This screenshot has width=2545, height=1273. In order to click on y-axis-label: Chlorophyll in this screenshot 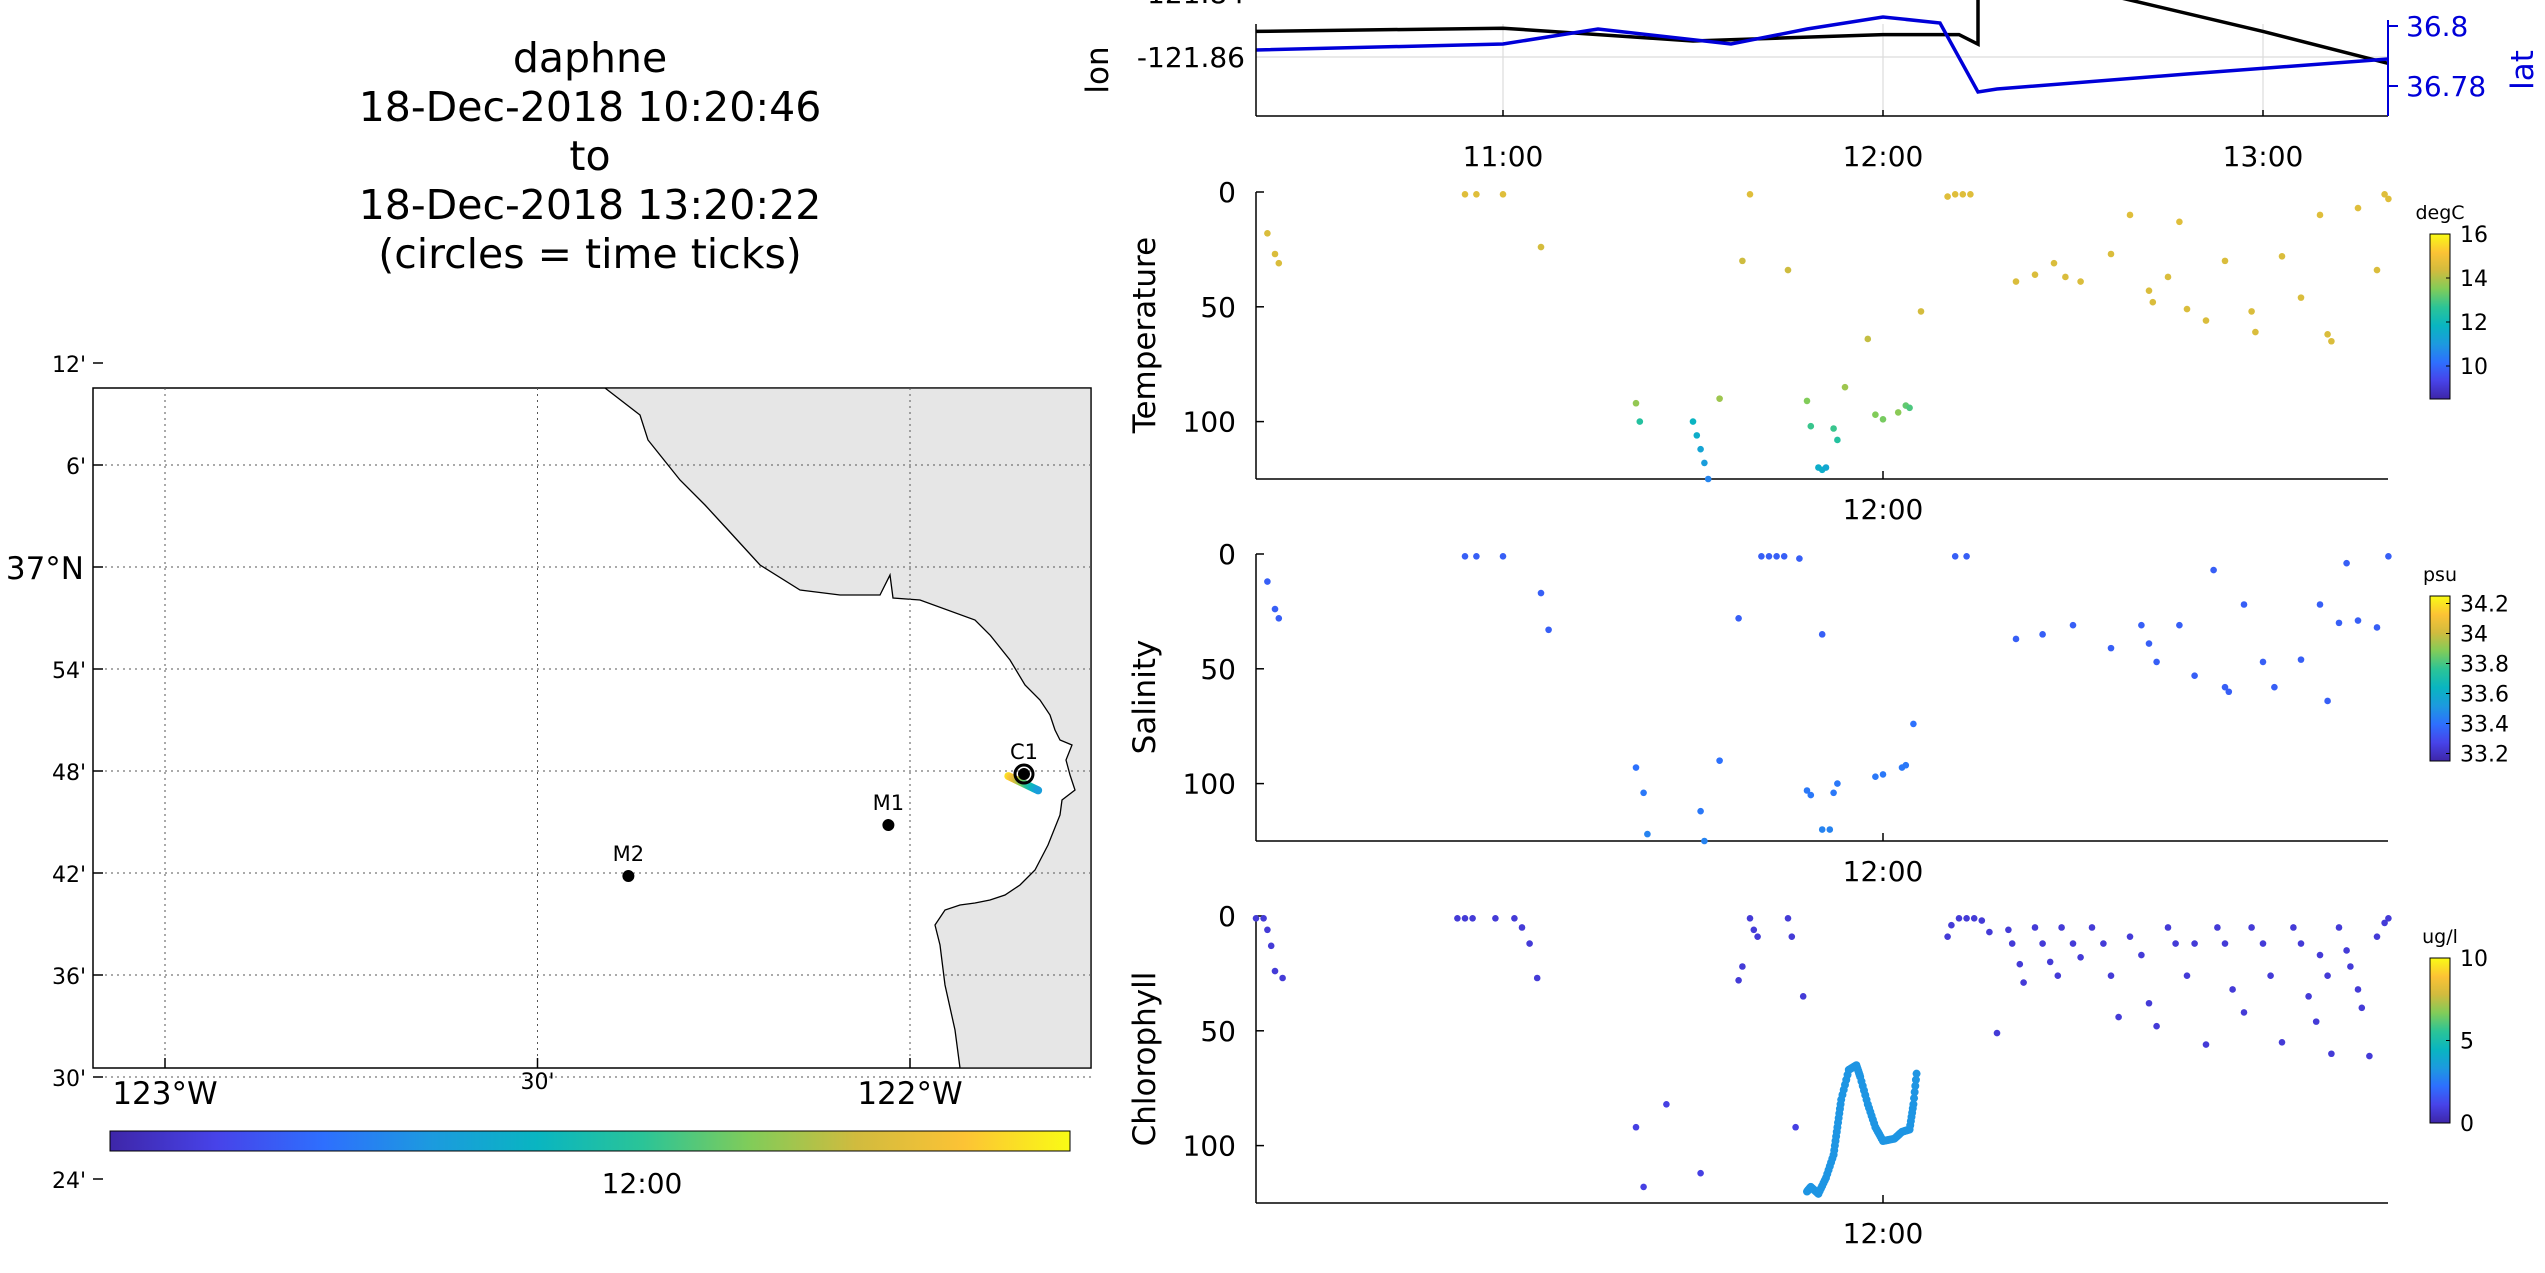, I will do `click(1145, 1059)`.